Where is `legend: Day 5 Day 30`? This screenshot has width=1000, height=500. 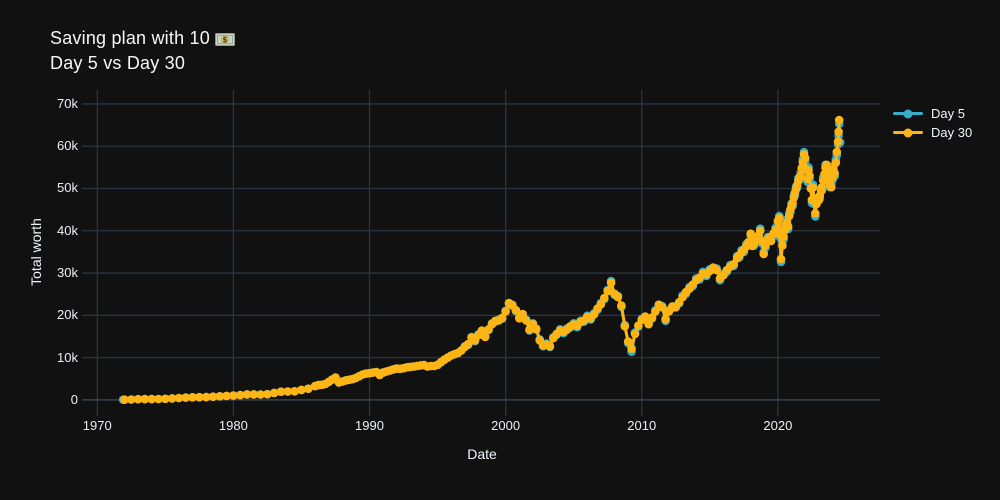
legend: Day 5 Day 30 is located at coordinates (932, 123).